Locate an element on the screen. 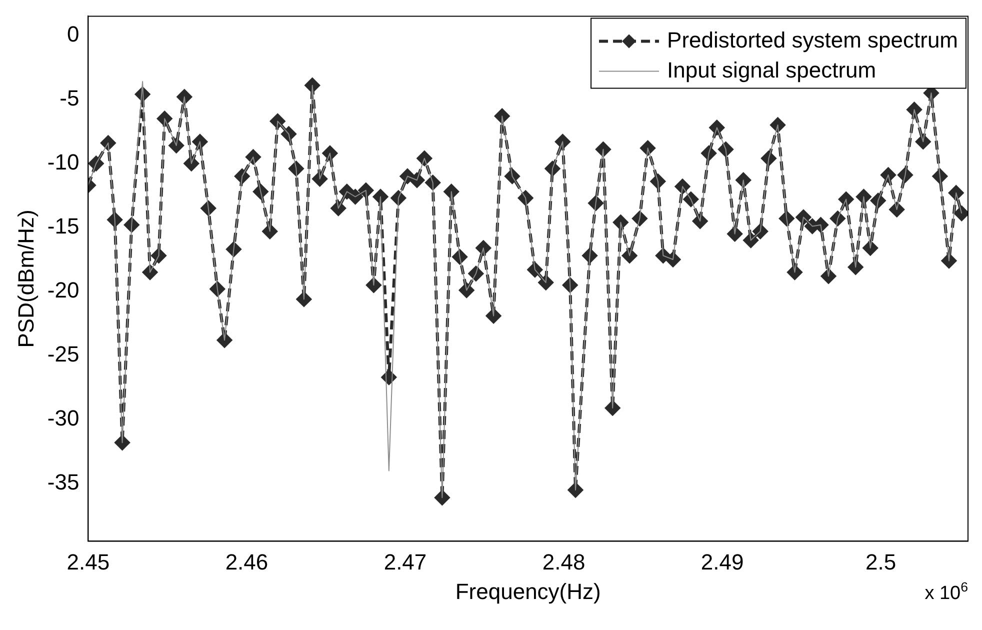 This screenshot has width=982, height=630. x-tick-label: 2.46 is located at coordinates (246, 561).